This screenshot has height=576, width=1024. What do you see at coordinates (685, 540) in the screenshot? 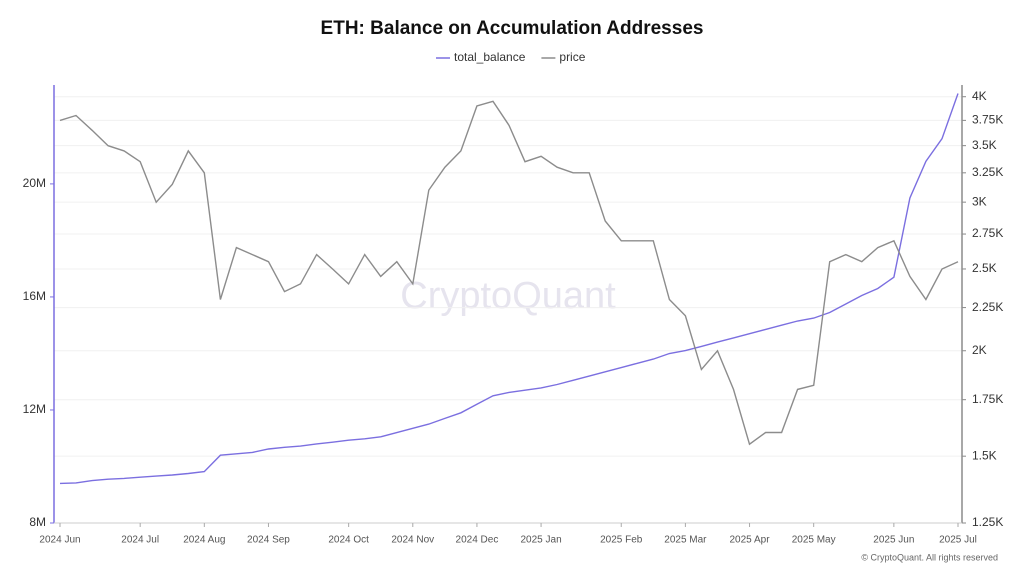
I see `x-tick-label: 2025 Mar` at bounding box center [685, 540].